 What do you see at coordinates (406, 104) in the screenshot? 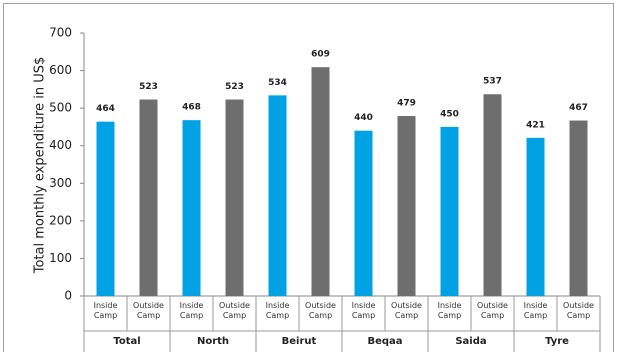
I see `data-label: 479` at bounding box center [406, 104].